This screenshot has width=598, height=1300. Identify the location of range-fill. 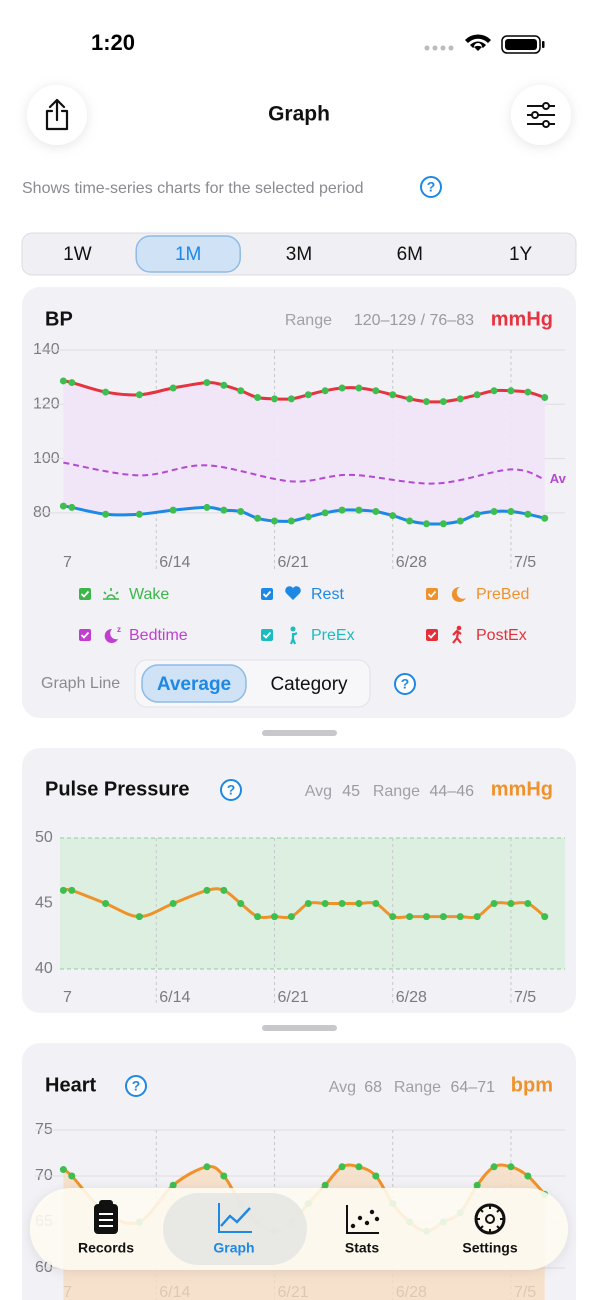
(304, 452).